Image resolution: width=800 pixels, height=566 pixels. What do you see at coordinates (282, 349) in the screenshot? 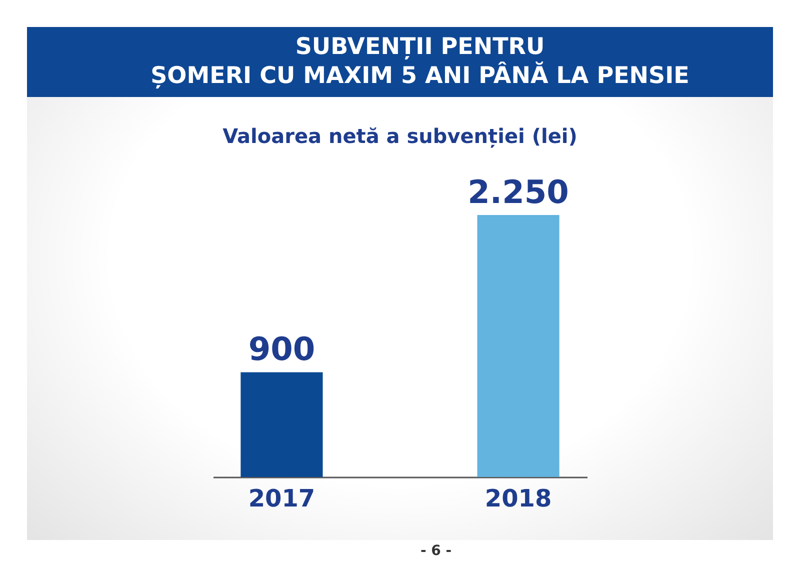
I see `data-label: 900` at bounding box center [282, 349].